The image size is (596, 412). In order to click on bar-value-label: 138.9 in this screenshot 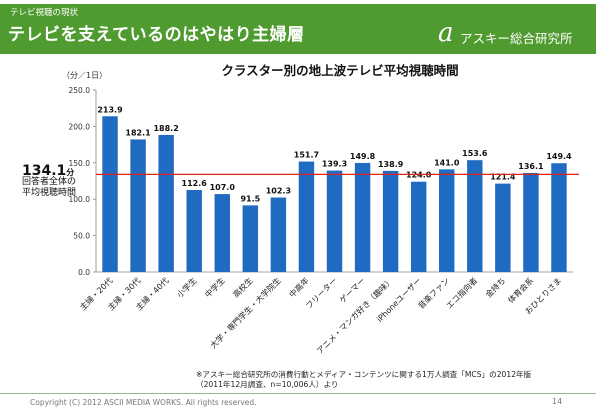, I will do `click(391, 164)`.